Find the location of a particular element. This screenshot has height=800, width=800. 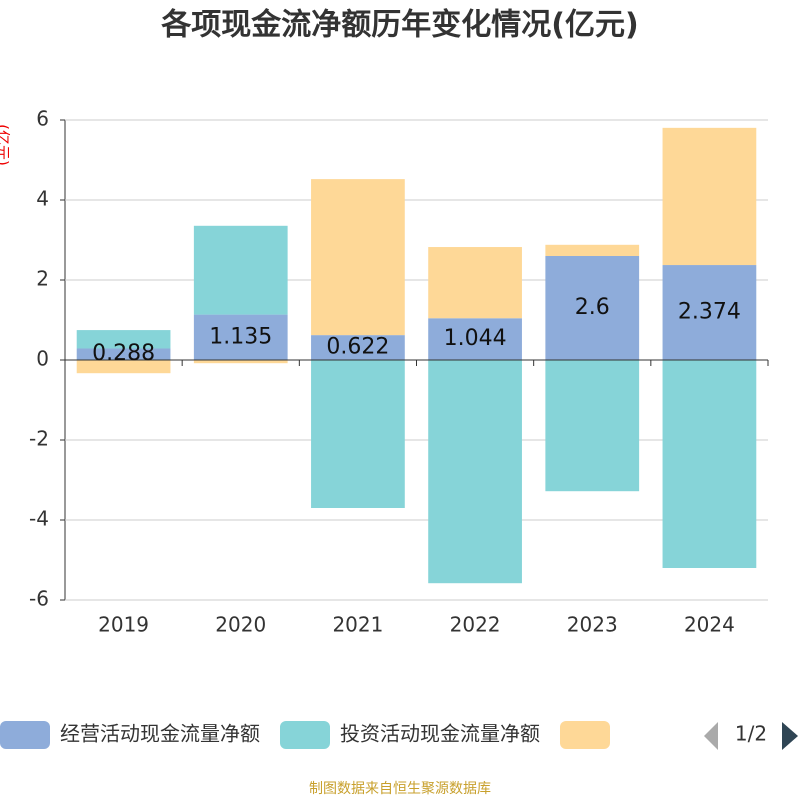

y-axis-label: (亿元) is located at coordinates (6, 145).